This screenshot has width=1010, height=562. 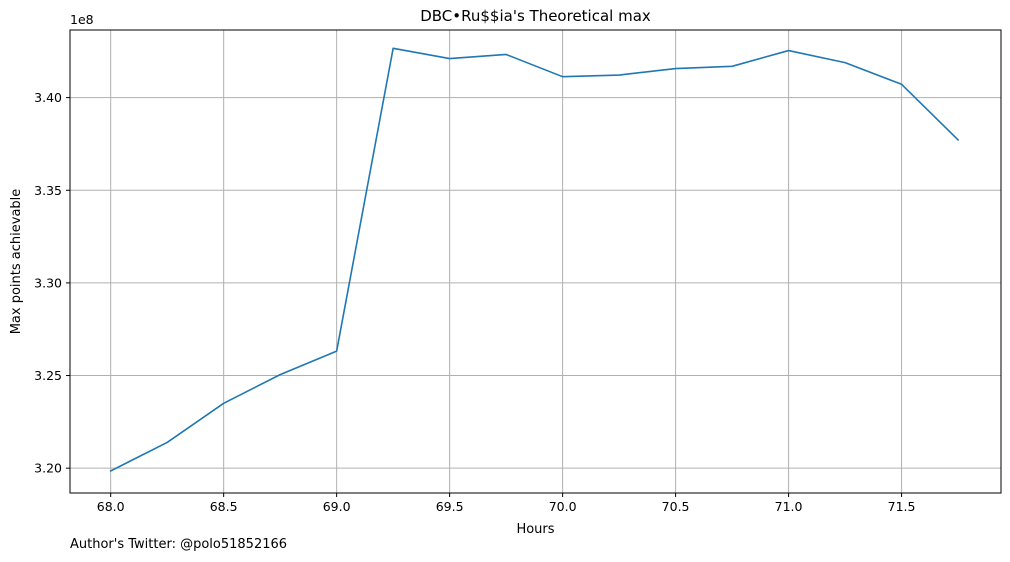 What do you see at coordinates (224, 506) in the screenshot?
I see `x-tick-label: 68.5` at bounding box center [224, 506].